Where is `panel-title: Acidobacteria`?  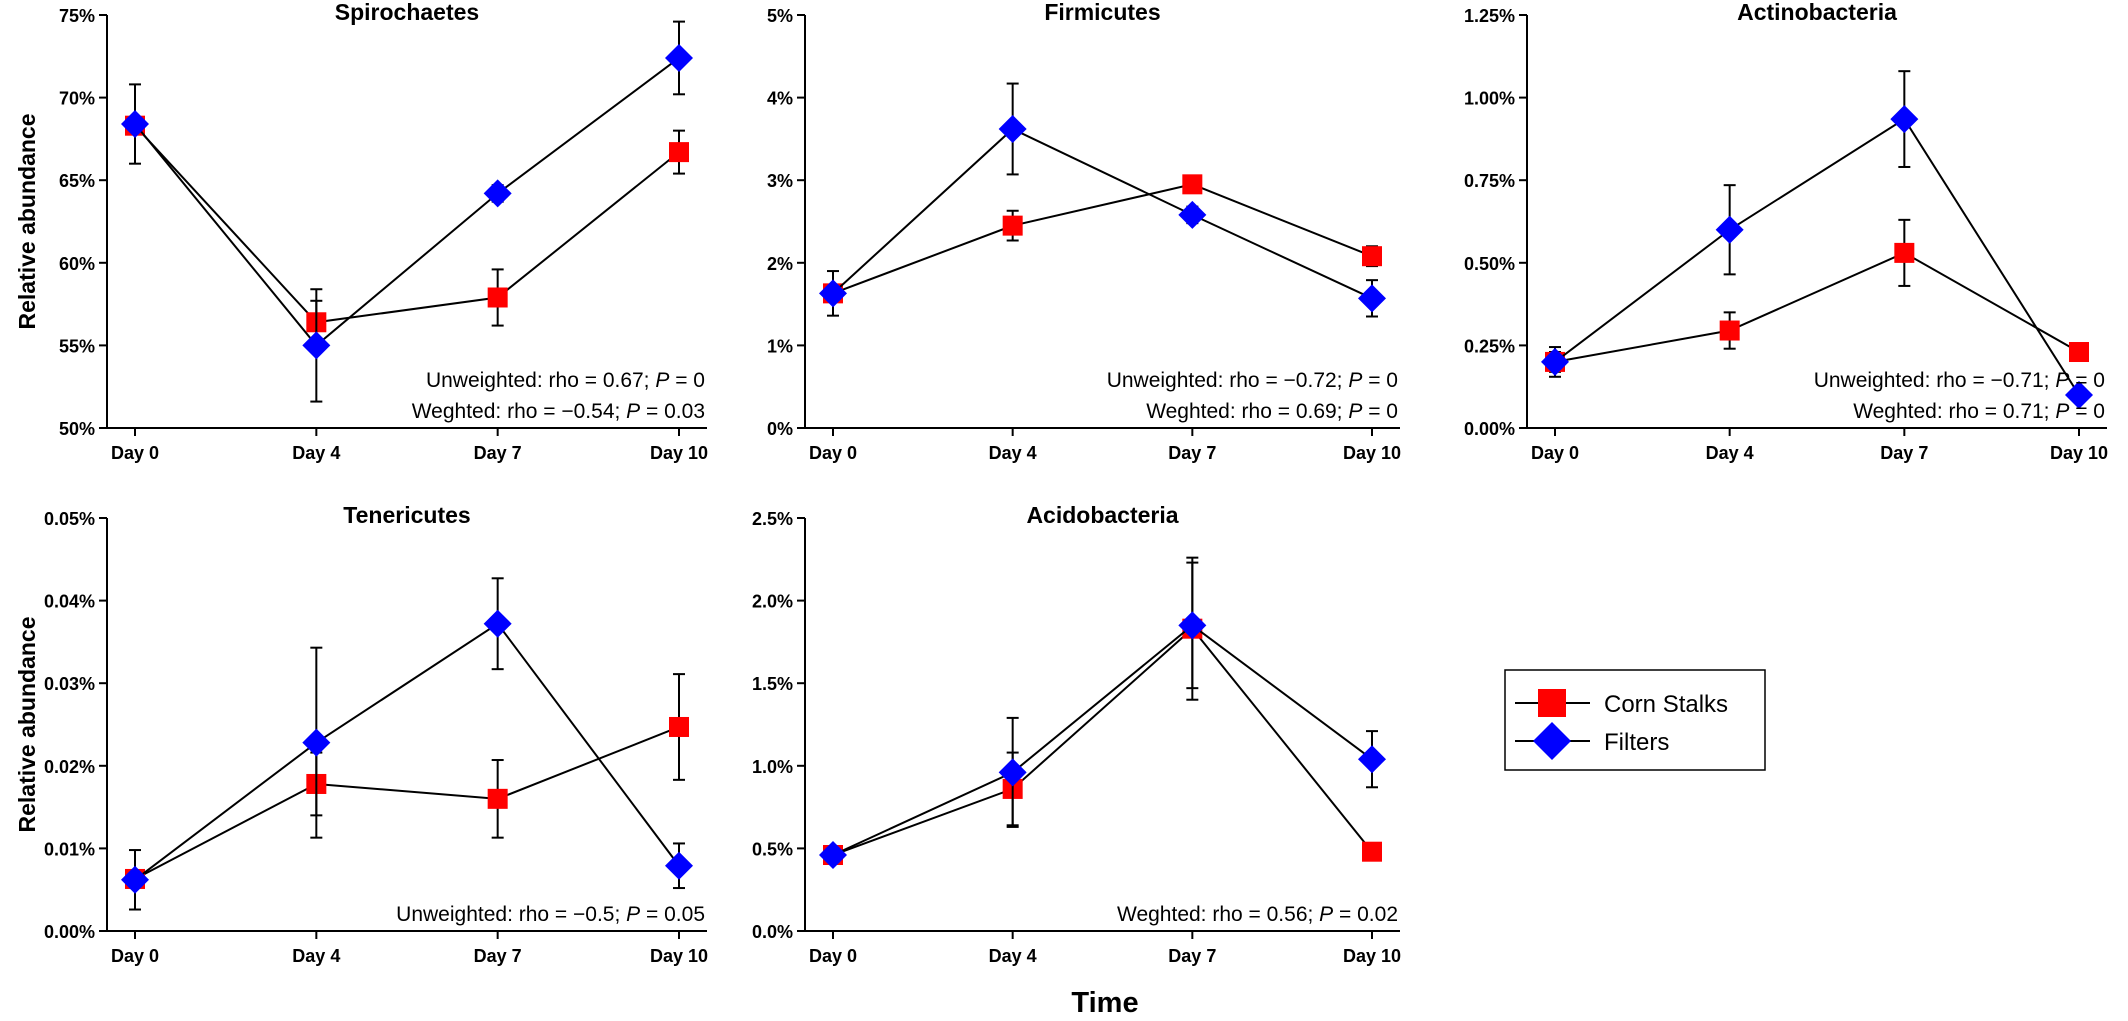 panel-title: Acidobacteria is located at coordinates (1102, 515).